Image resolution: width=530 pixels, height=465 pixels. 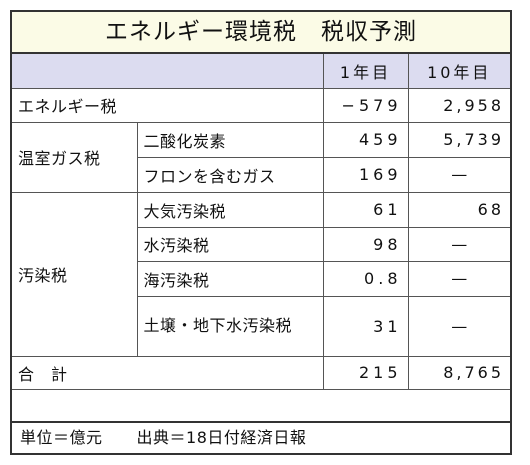 I want to click on header-year1: 1年目, so click(x=365, y=71).